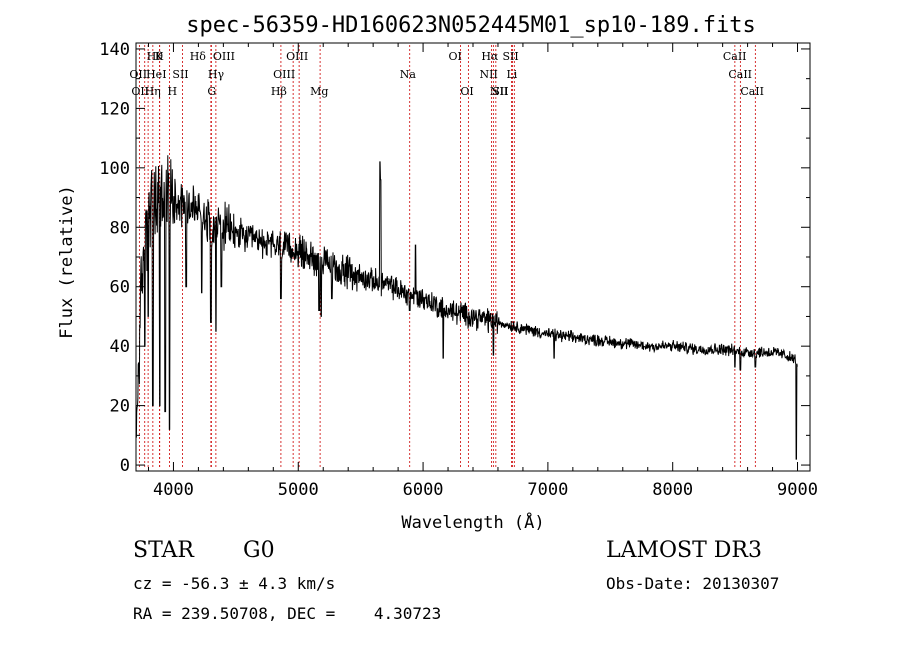  Describe the element at coordinates (198, 56) in the screenshot. I see `line-marker-label: Hδ` at that location.